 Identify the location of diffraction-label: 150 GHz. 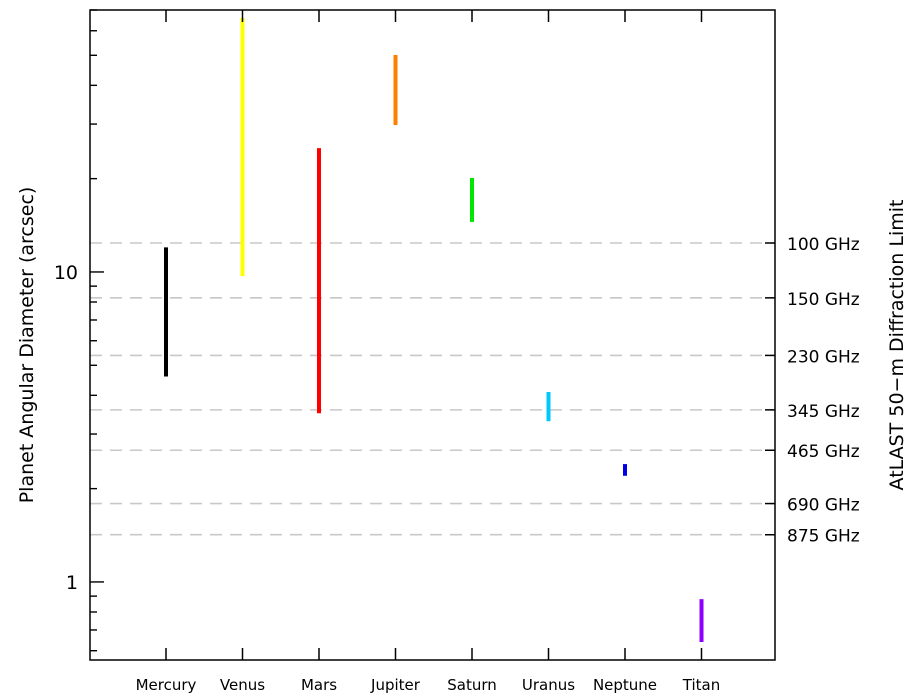
(823, 300).